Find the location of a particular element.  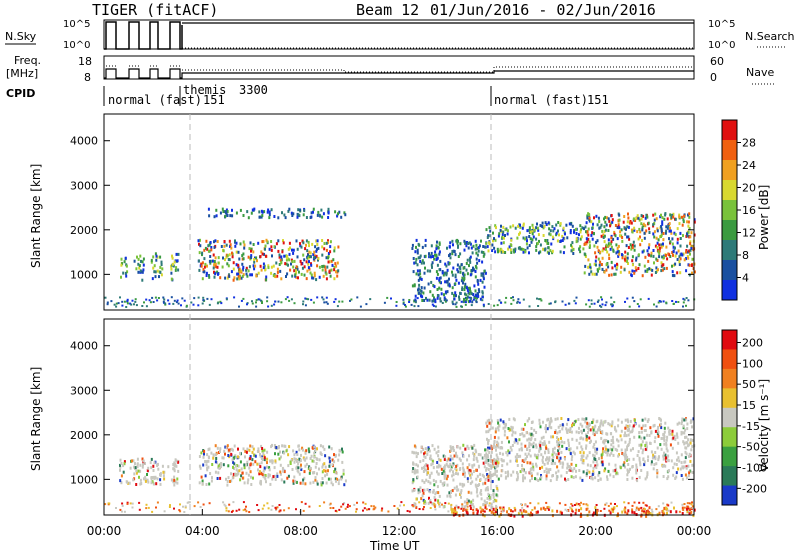

nsky-panel: N.Sky 10^5 10^0 10^5 10^0 N.Search is located at coordinates (400, 35).